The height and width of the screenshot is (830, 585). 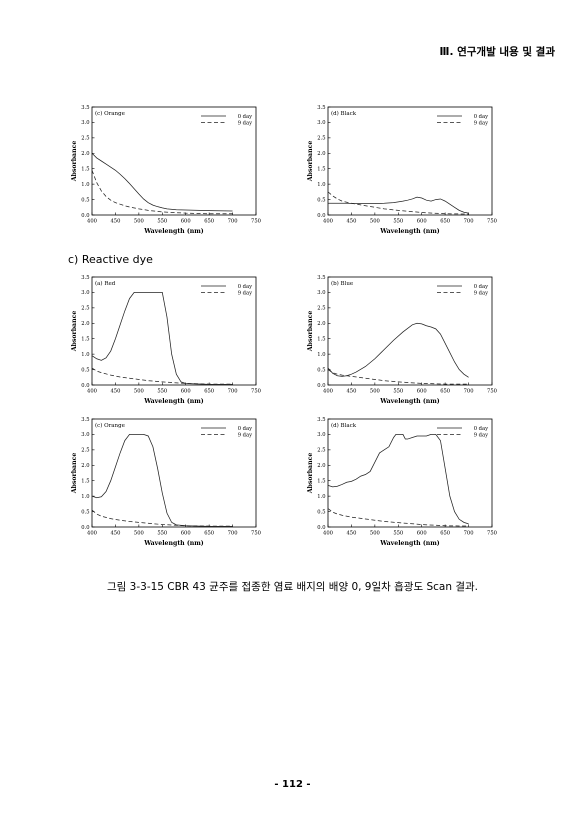 What do you see at coordinates (497, 52) in the screenshot?
I see `header-title: Ⅲ. 연구개발 내용 및 결과` at bounding box center [497, 52].